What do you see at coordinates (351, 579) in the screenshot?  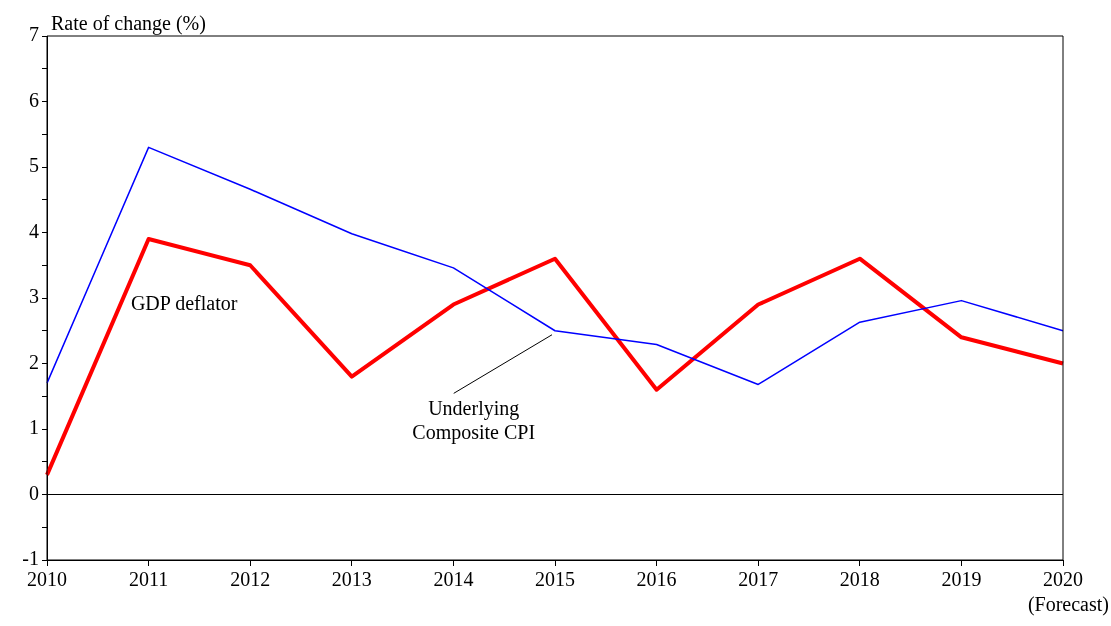 I see `x-tick-label: 2013` at bounding box center [351, 579].